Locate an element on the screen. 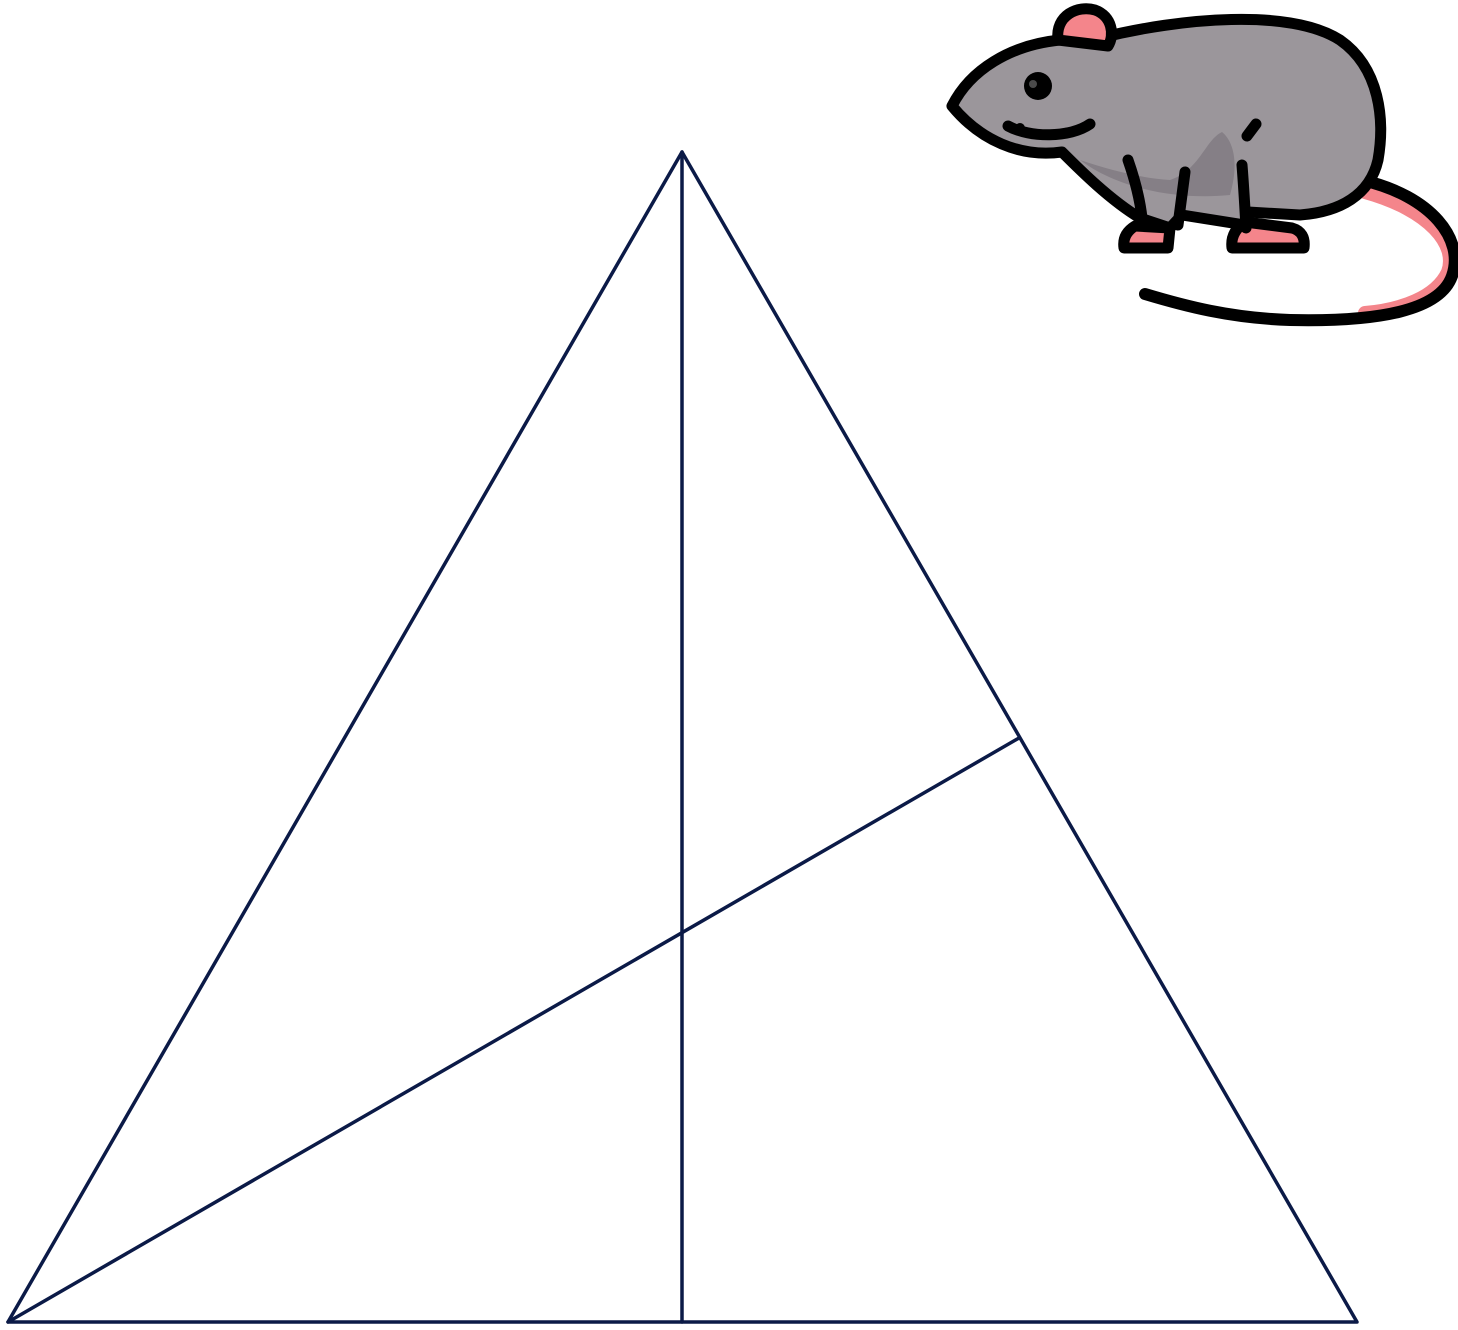  mouse-front-leg is located at coordinates (1135, 189).